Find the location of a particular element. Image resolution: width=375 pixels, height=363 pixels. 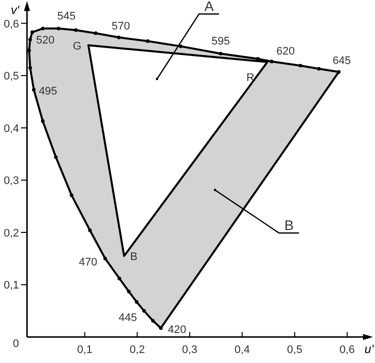

y-tick-label: 0,6 is located at coordinates (11, 24).